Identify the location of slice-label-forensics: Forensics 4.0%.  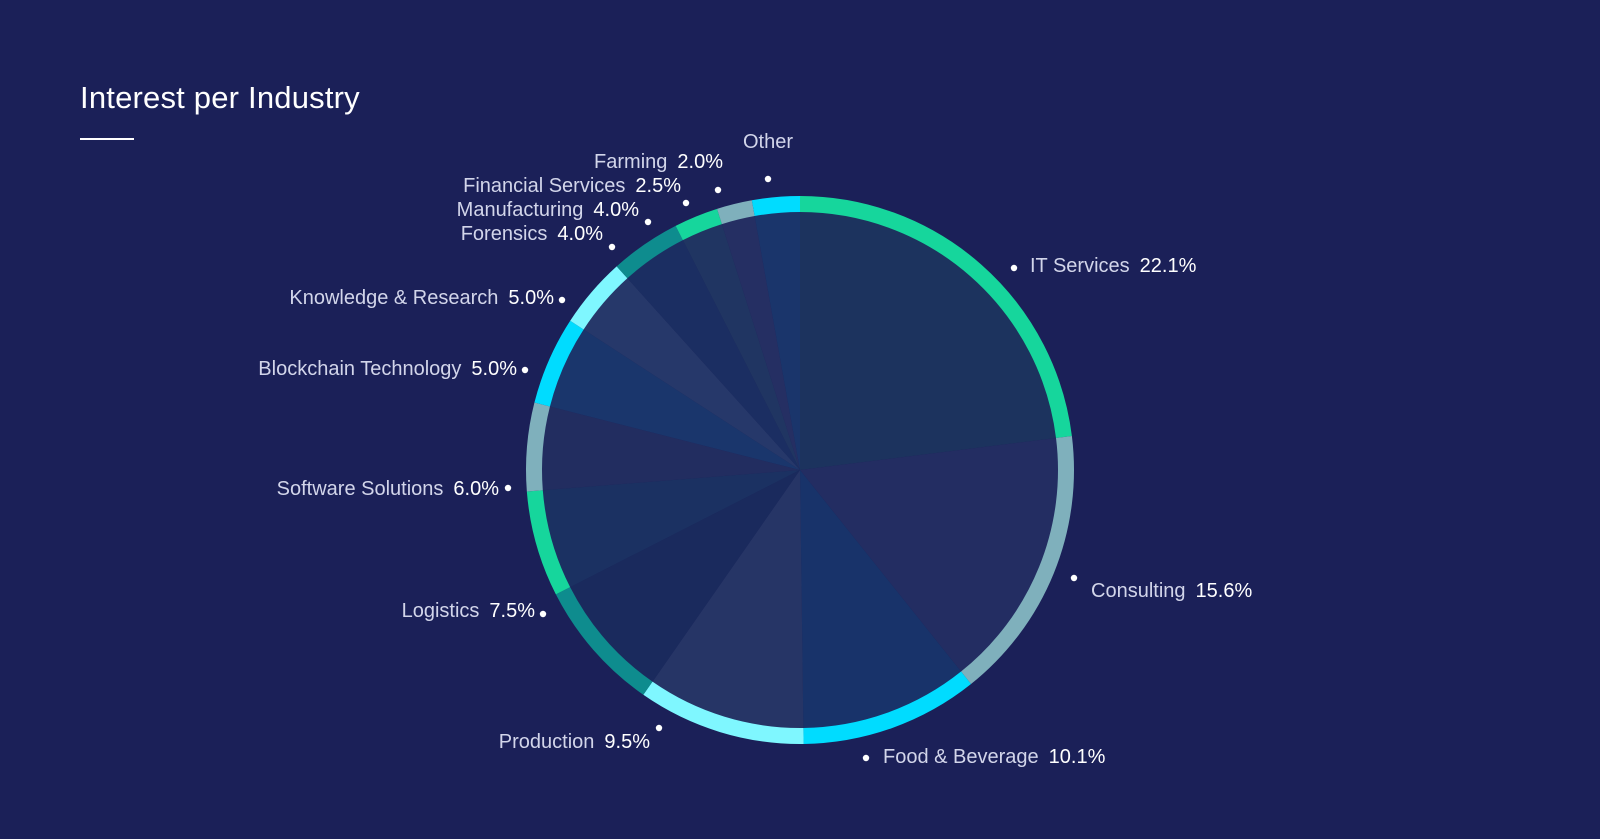
(532, 234).